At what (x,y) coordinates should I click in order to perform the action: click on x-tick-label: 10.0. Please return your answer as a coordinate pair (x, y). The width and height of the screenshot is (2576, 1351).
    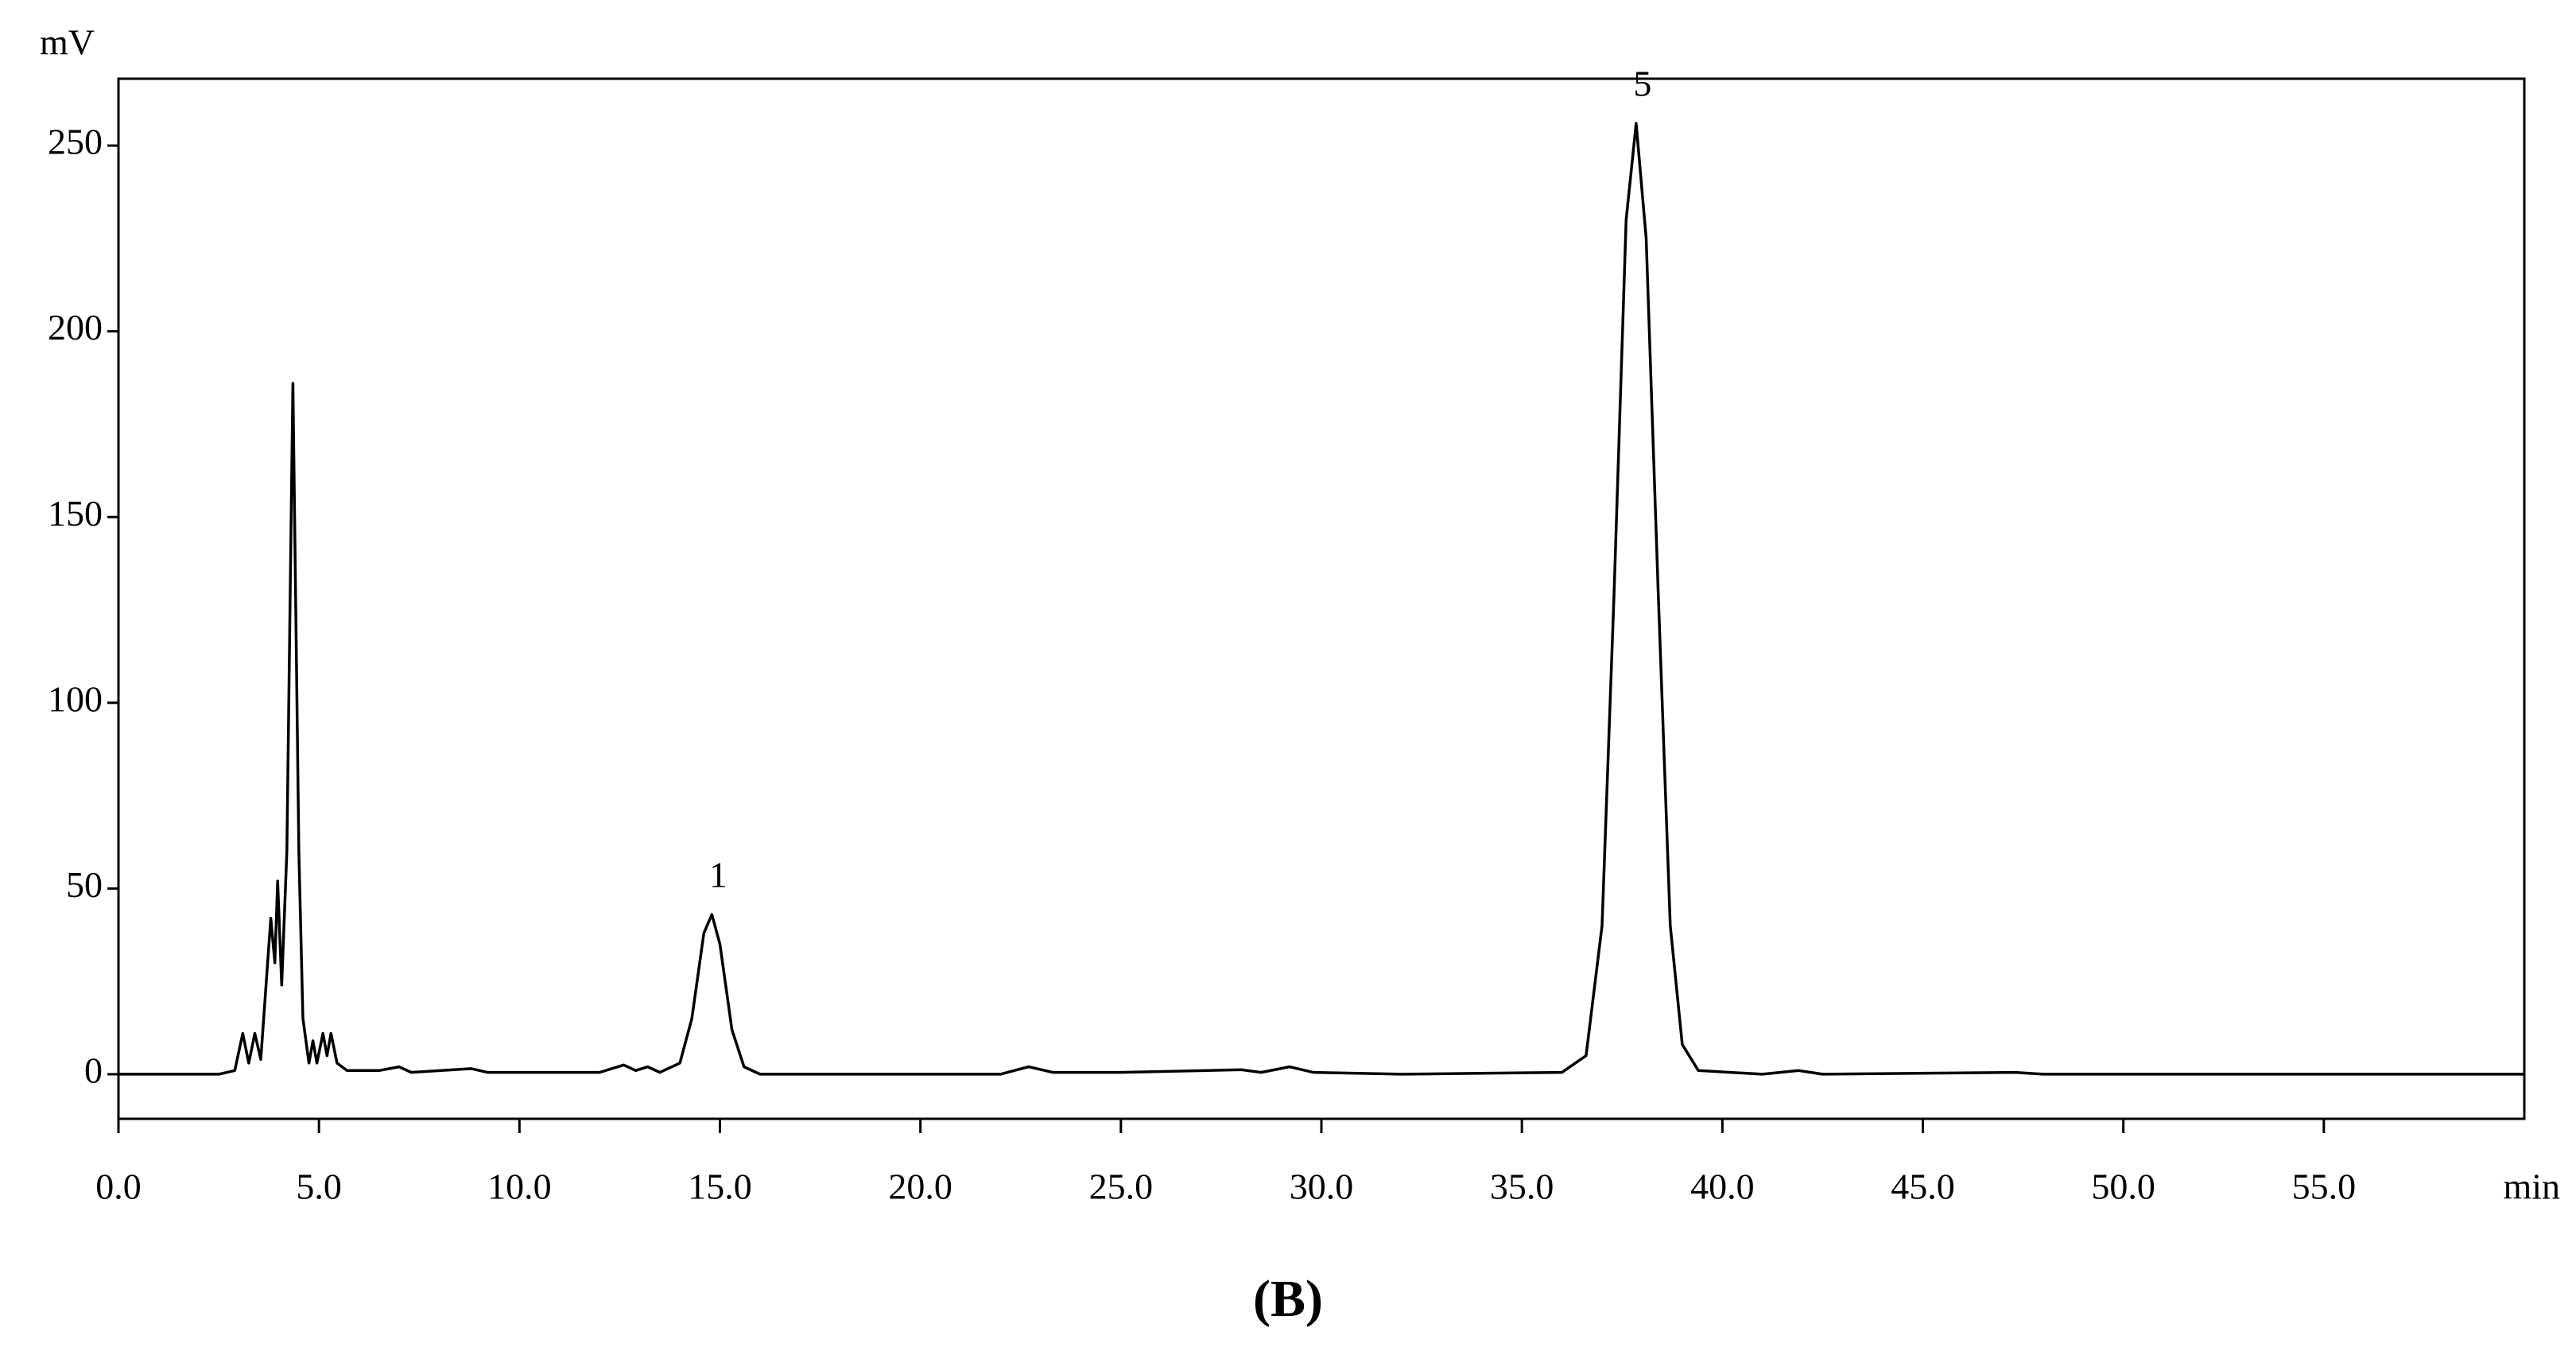
    Looking at the image, I should click on (520, 1187).